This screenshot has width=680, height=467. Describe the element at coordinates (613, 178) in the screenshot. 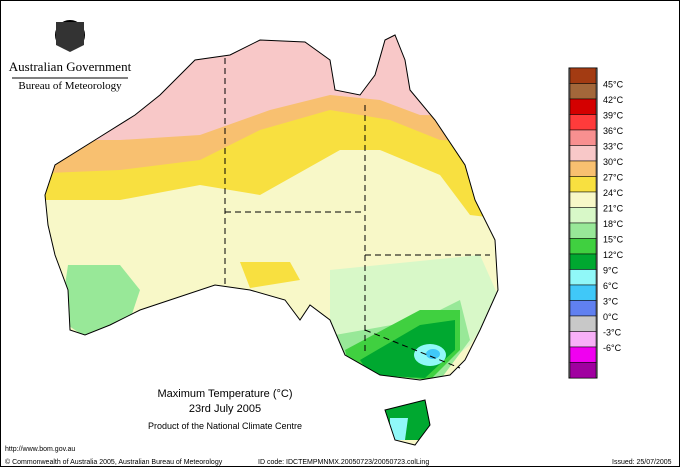

I see `legend-label: 27°C` at that location.